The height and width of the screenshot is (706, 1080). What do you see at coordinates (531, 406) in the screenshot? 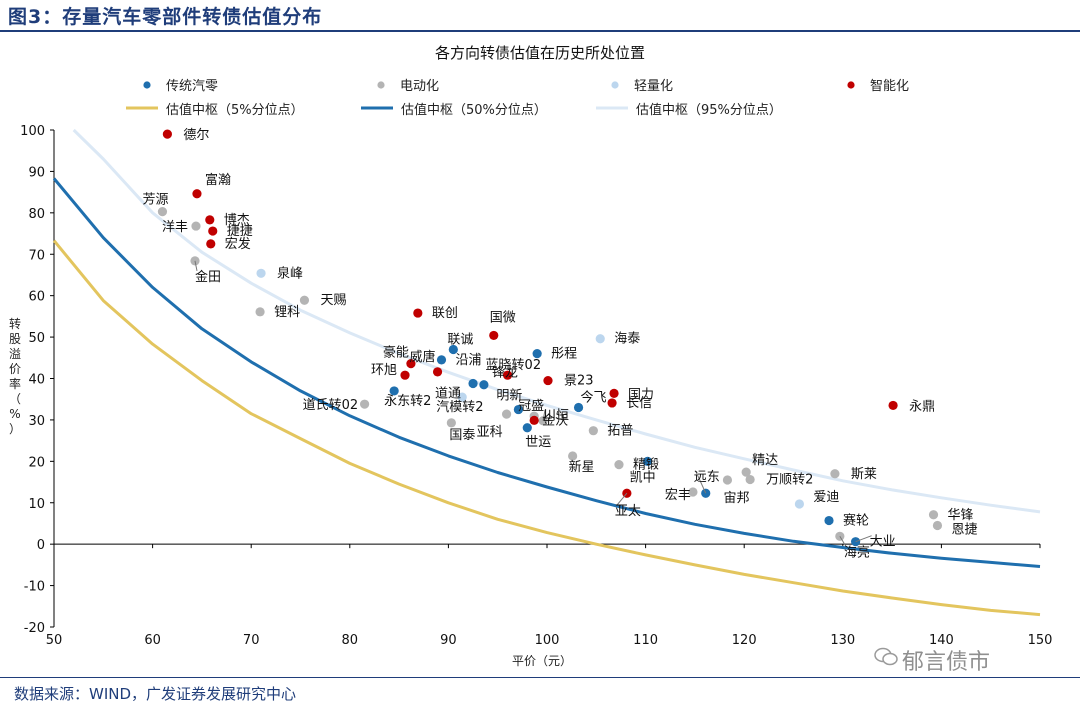
I see `point-label: 冠盛` at bounding box center [531, 406].